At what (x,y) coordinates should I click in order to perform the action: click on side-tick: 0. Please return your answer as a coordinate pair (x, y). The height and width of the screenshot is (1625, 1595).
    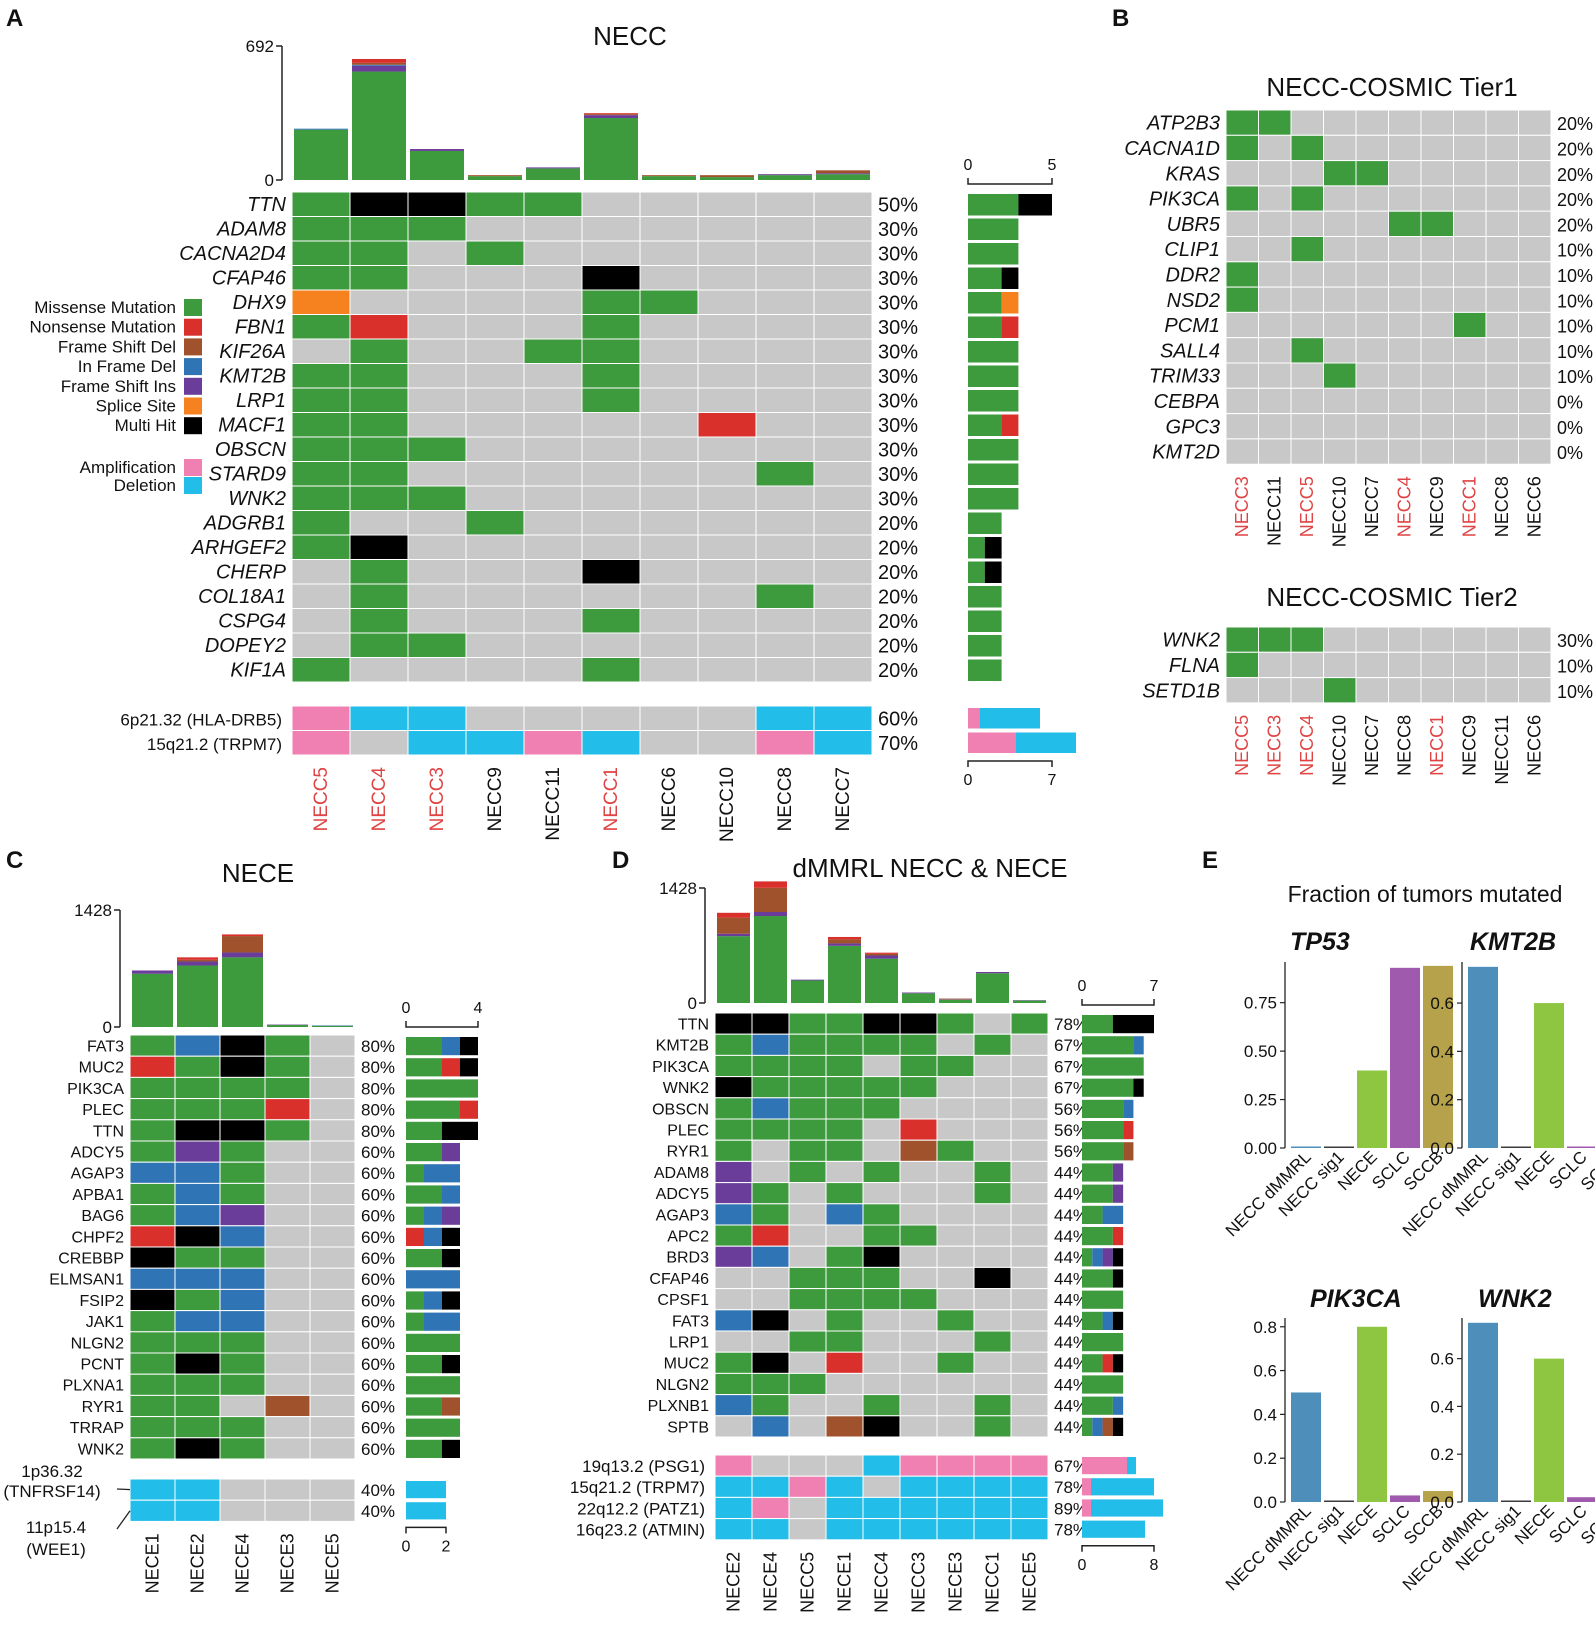
    Looking at the image, I should click on (968, 165).